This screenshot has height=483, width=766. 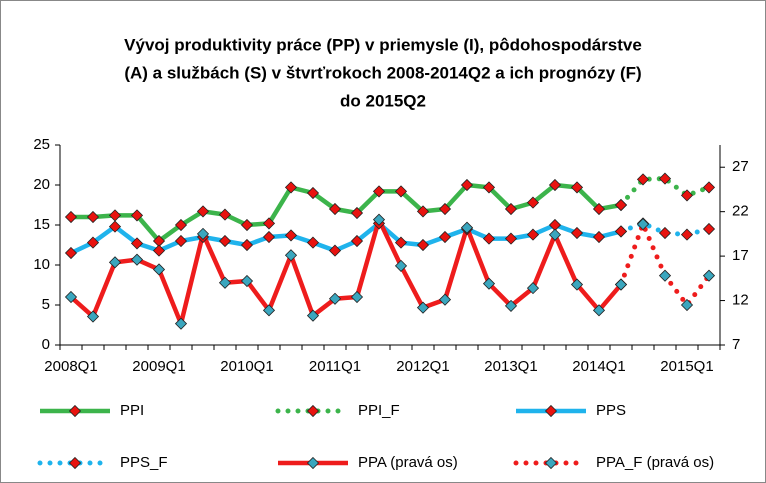 I want to click on x-tick-label: 2014Q1, so click(x=598, y=366).